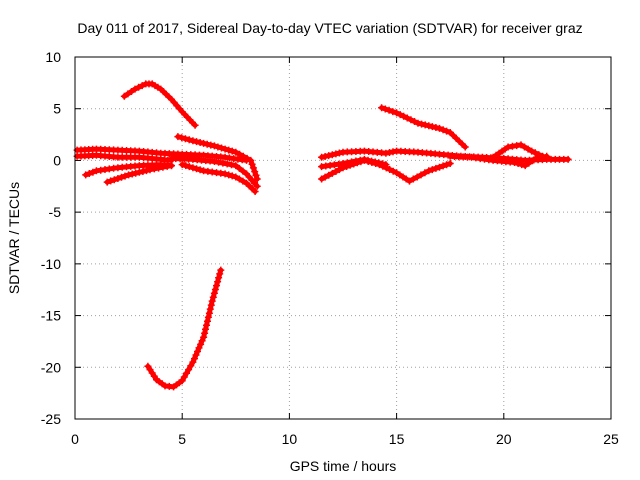 This screenshot has width=640, height=480. Describe the element at coordinates (53, 57) in the screenshot. I see `y-tick-label: 10` at that location.